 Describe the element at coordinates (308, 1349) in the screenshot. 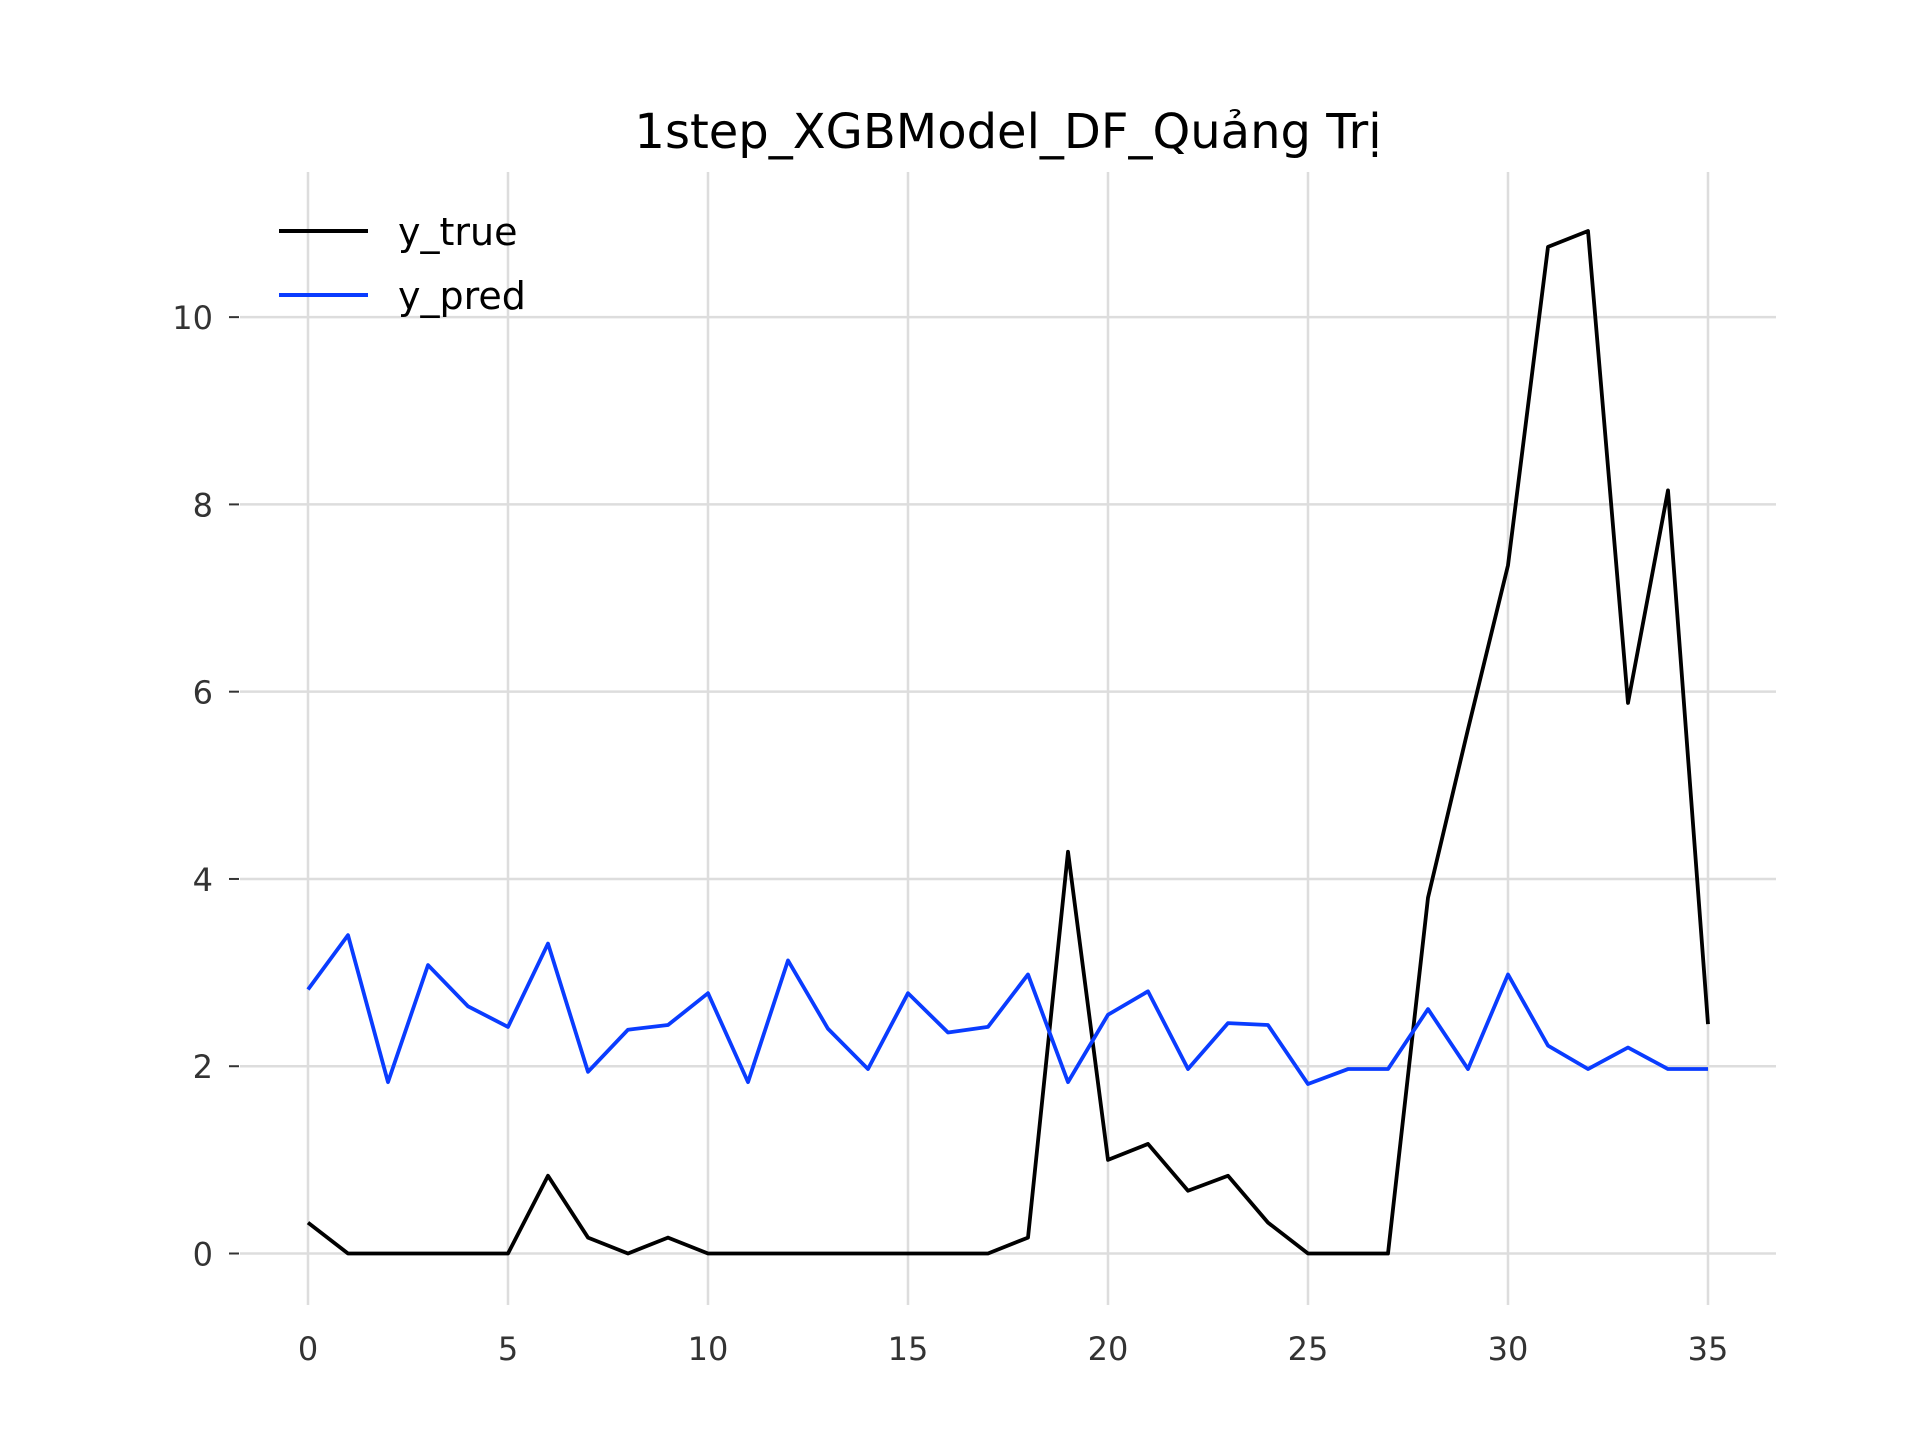

I see `x-tick-label-0: 0` at that location.